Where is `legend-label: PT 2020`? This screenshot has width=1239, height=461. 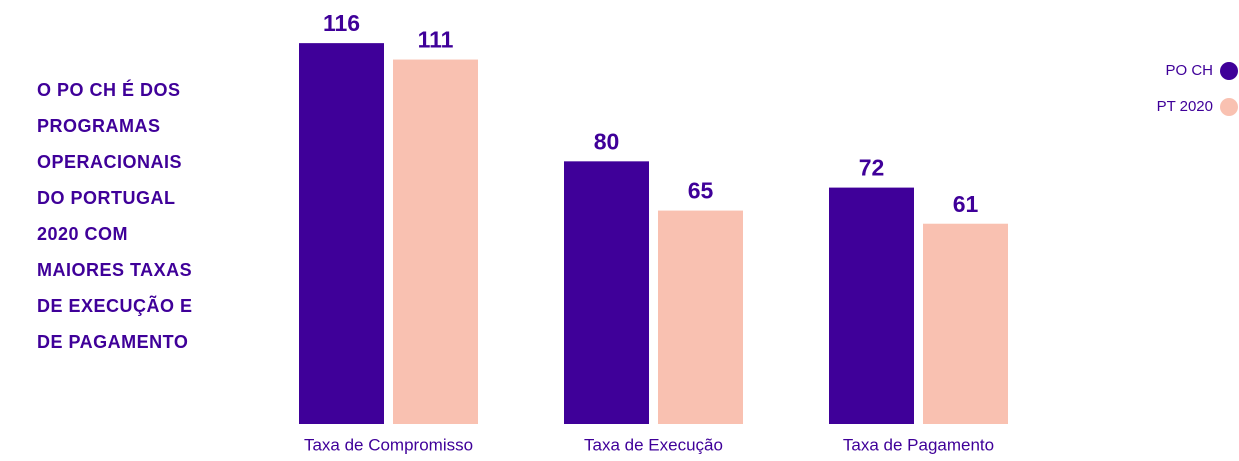
legend-label: PT 2020 is located at coordinates (1185, 106).